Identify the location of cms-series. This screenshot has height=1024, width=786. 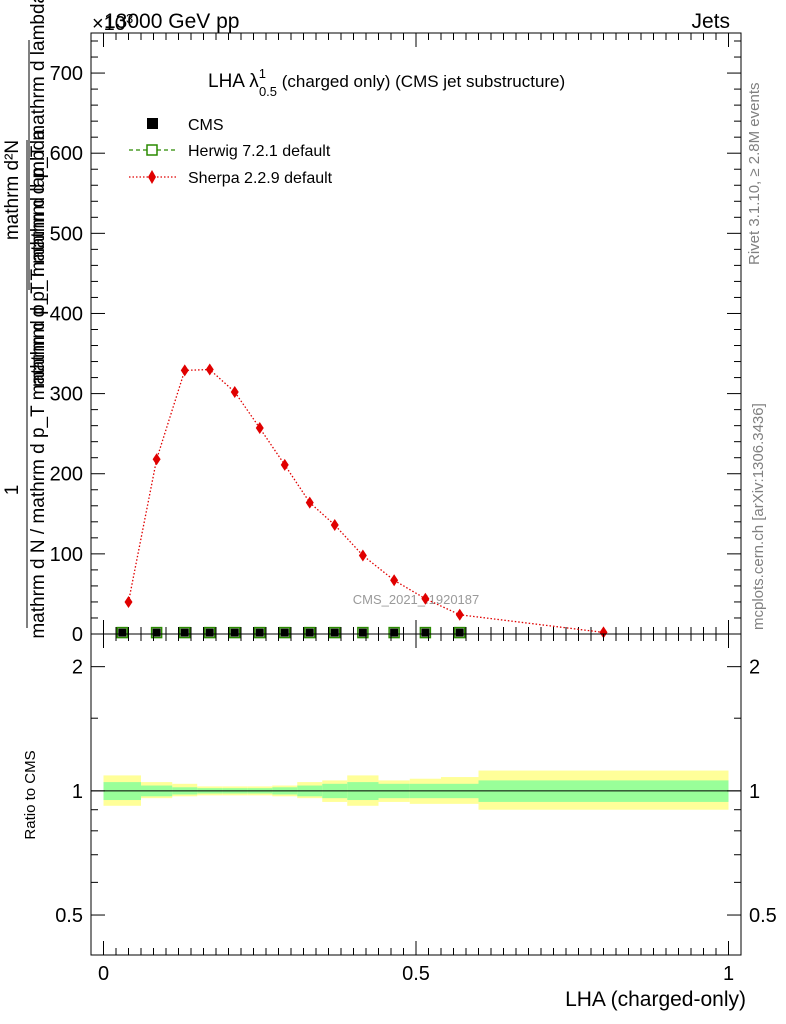
(291, 632).